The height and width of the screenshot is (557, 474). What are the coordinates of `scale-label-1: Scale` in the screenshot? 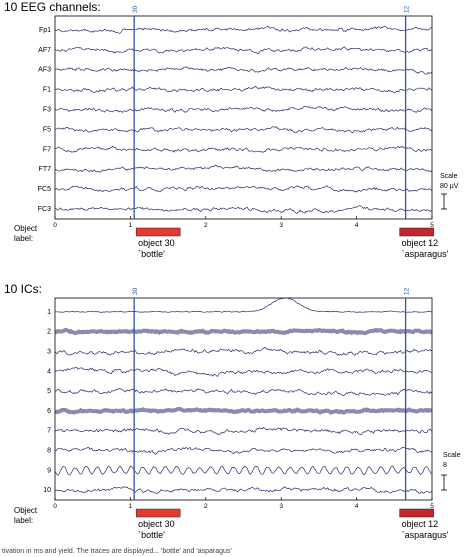 It's located at (449, 176).